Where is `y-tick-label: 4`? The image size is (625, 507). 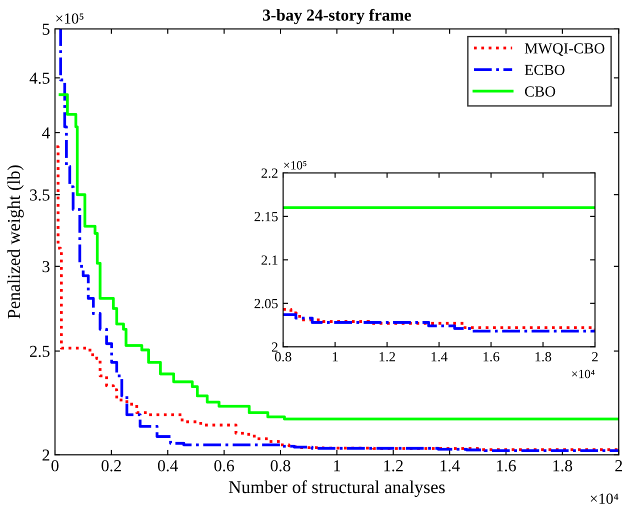
y-tick-label: 4 is located at coordinates (46, 132).